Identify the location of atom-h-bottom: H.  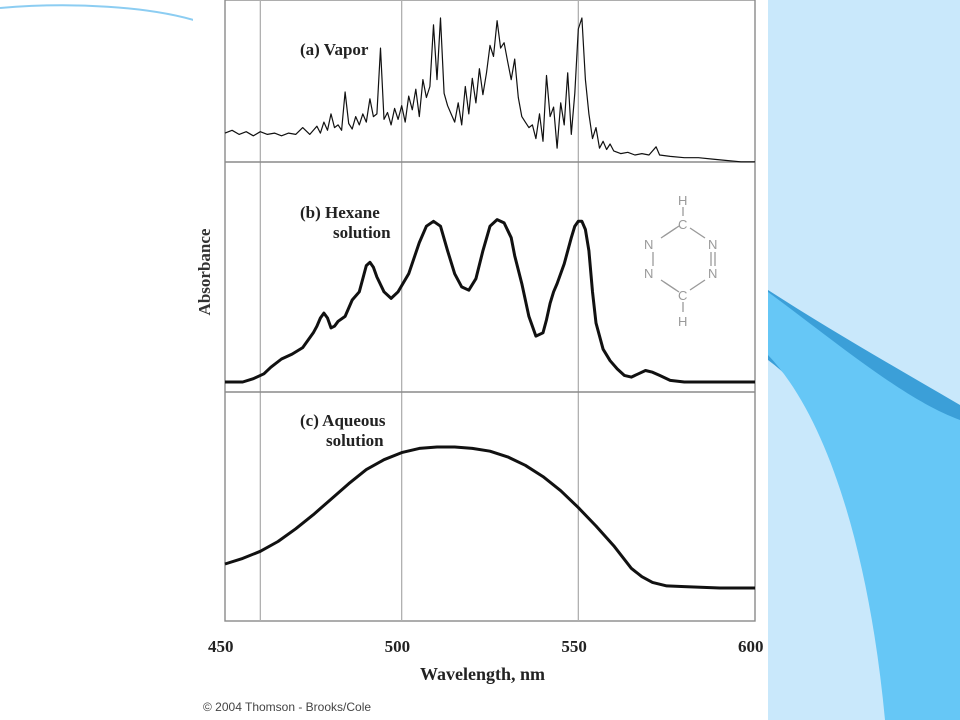
(682, 321).